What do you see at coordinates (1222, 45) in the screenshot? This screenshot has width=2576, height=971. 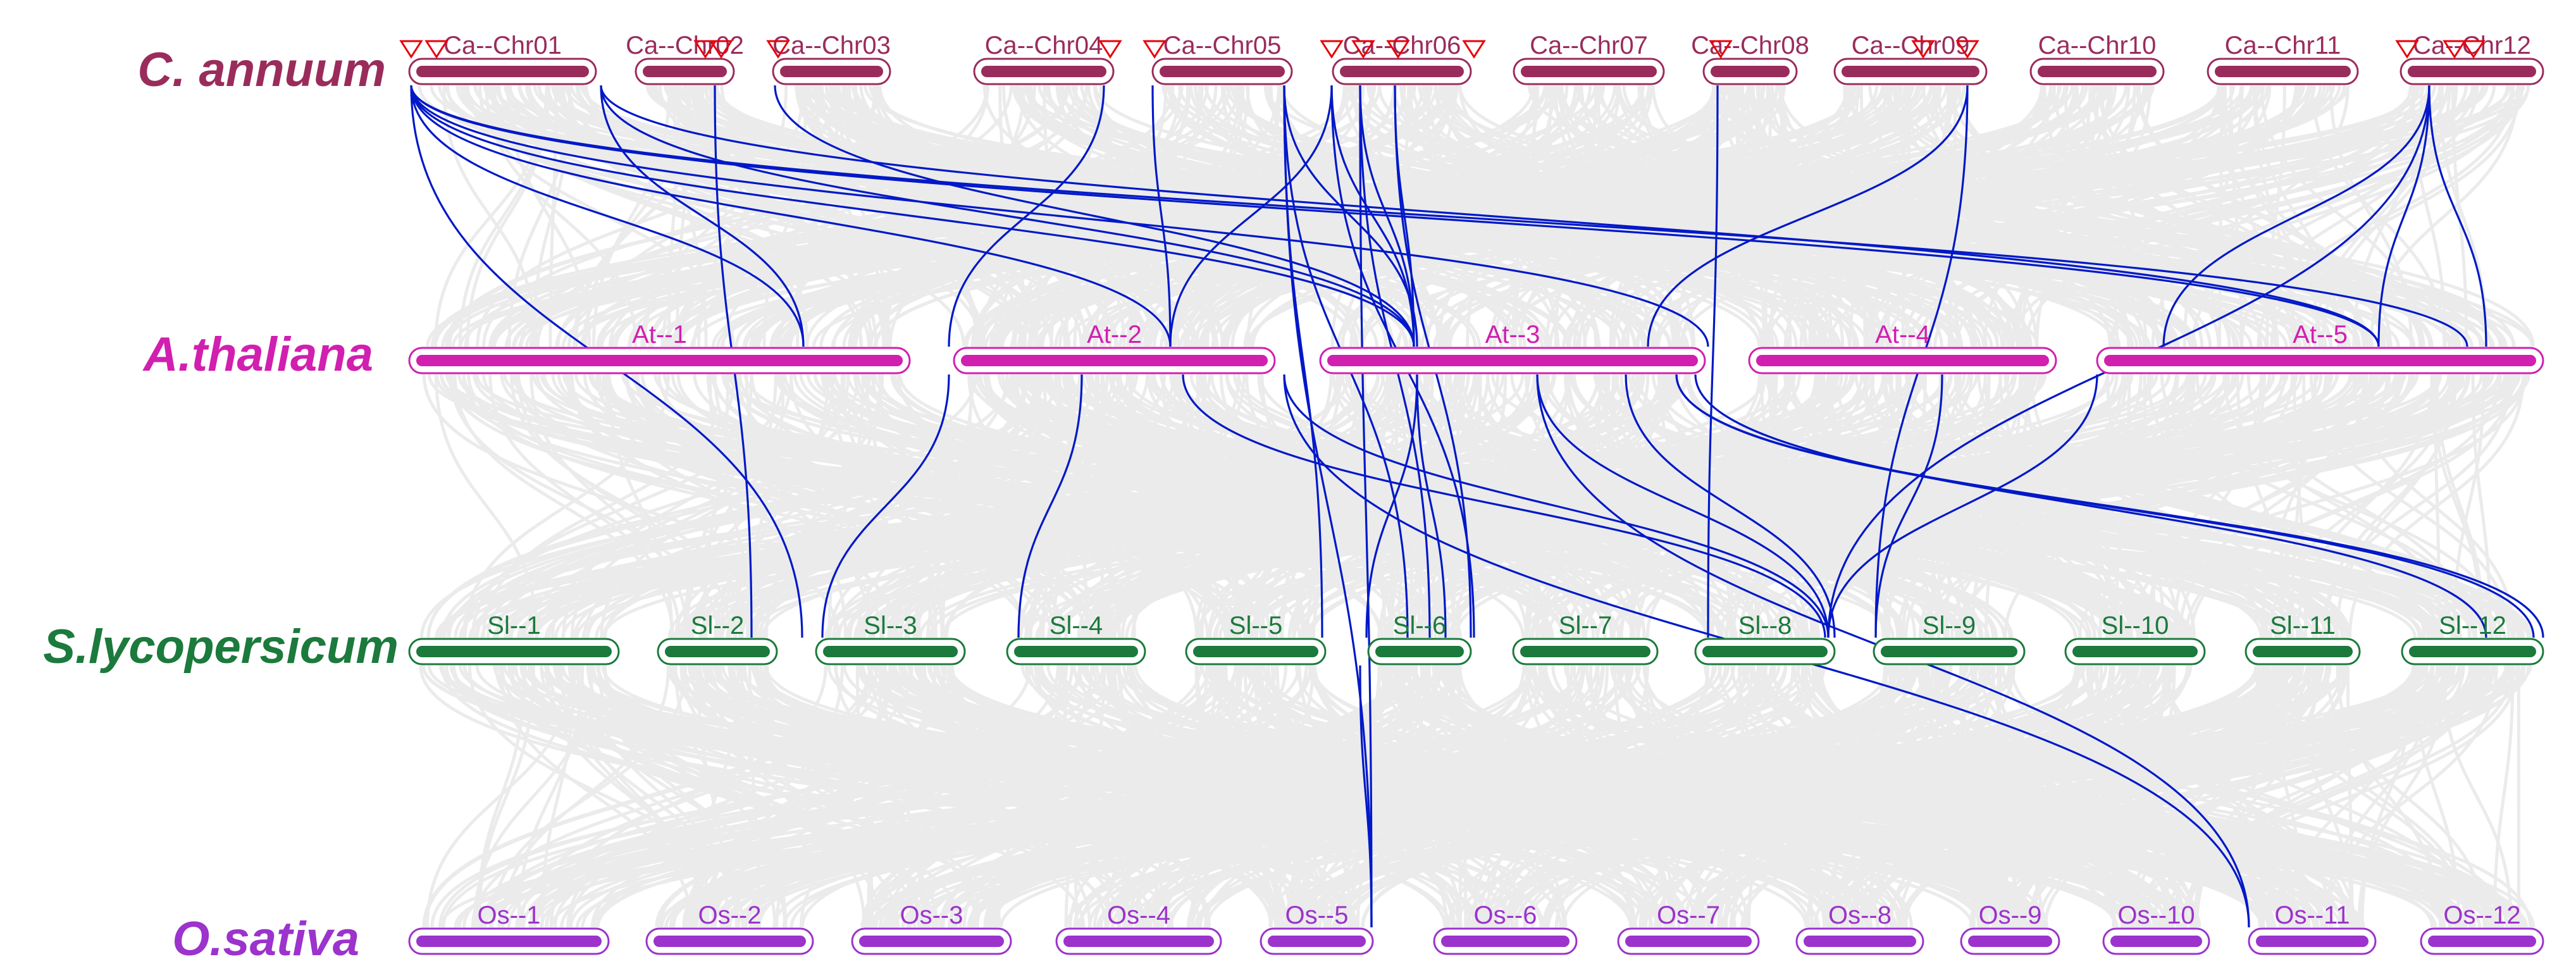 I see `chromosome-label: Ca--Chr05` at bounding box center [1222, 45].